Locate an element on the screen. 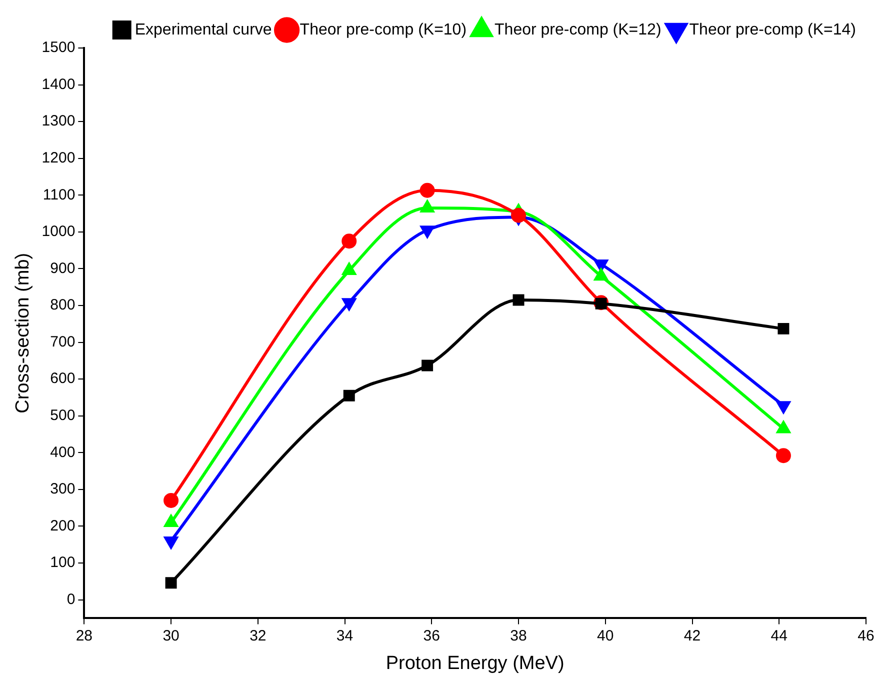  x-tick-label: 30 is located at coordinates (171, 635).